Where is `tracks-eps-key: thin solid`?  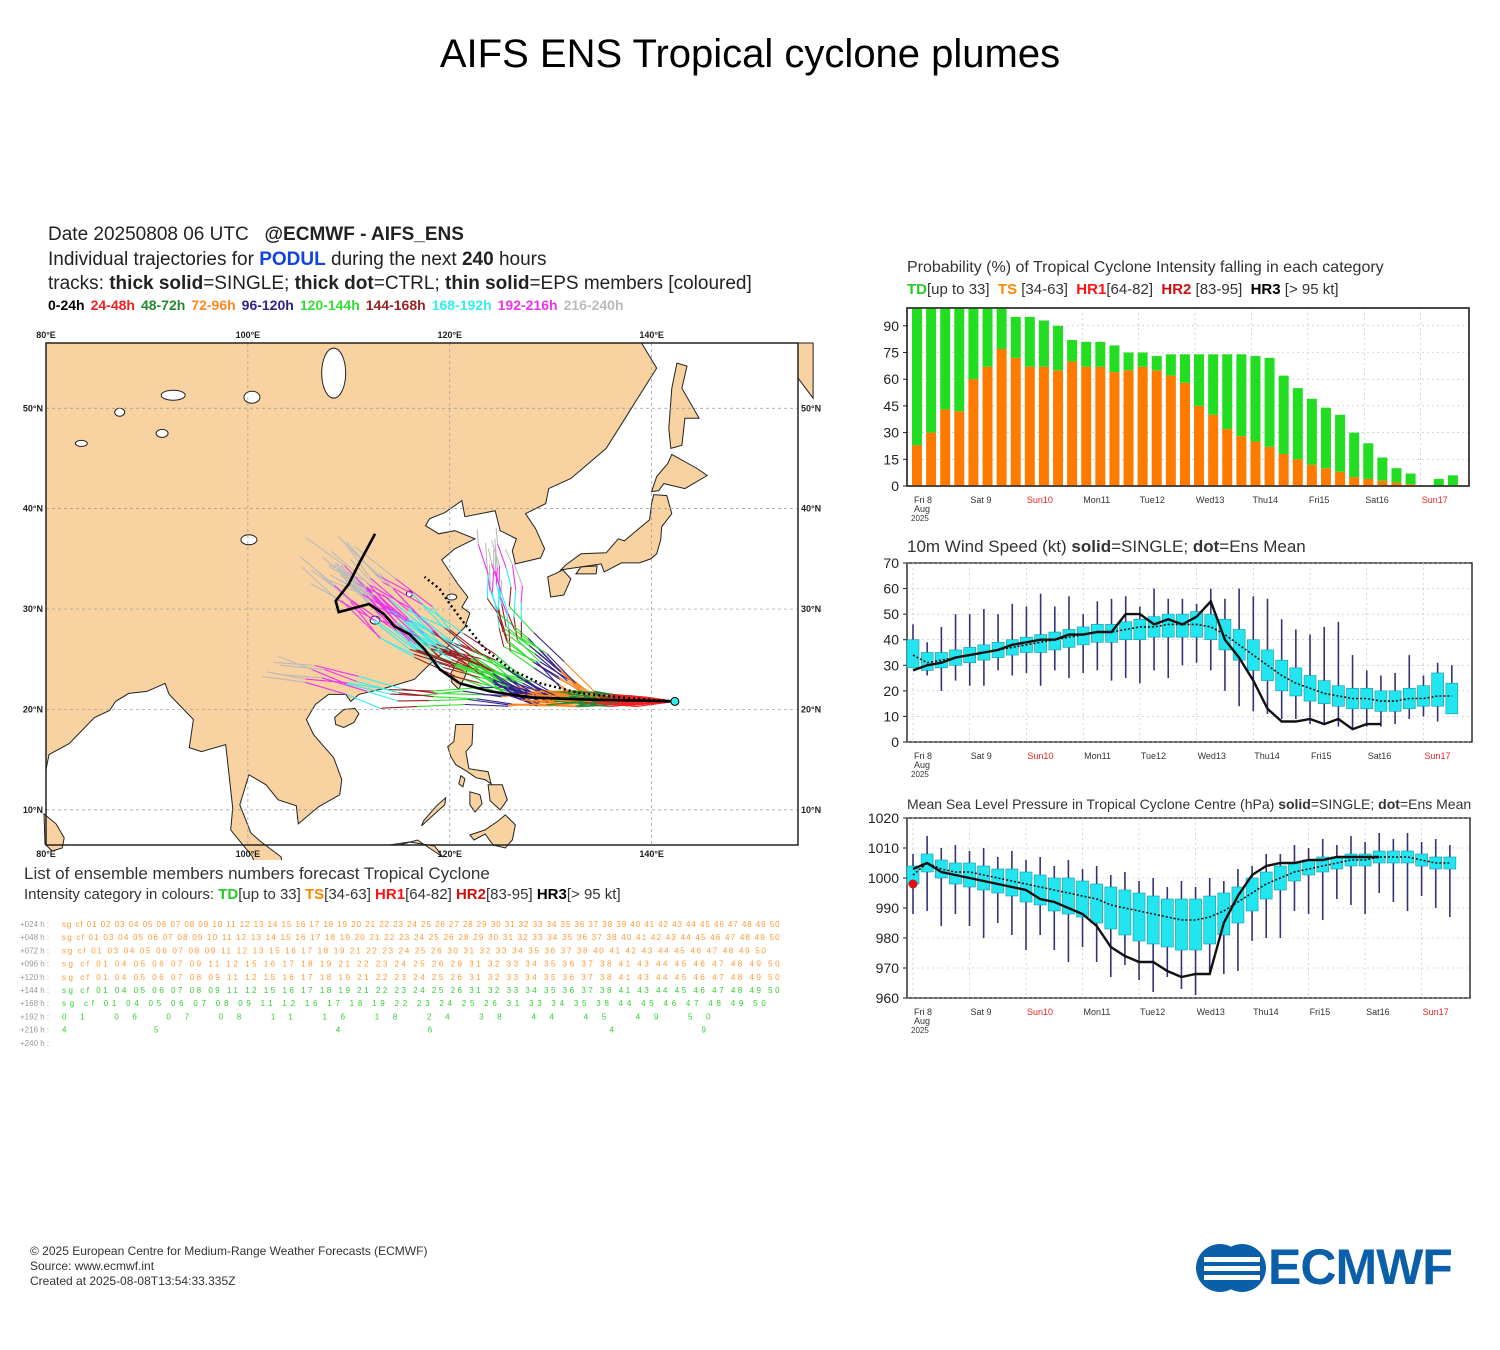 tracks-eps-key: thin solid is located at coordinates (487, 283).